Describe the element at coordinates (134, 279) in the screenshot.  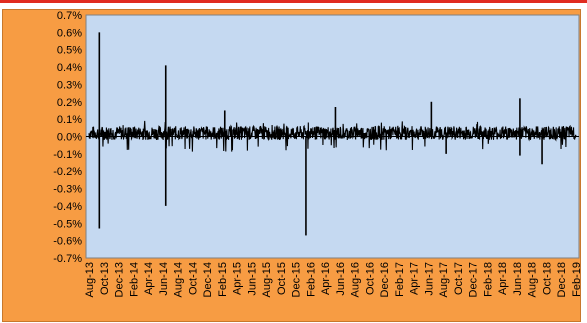
I see `x-tick-label: Feb-14` at that location.